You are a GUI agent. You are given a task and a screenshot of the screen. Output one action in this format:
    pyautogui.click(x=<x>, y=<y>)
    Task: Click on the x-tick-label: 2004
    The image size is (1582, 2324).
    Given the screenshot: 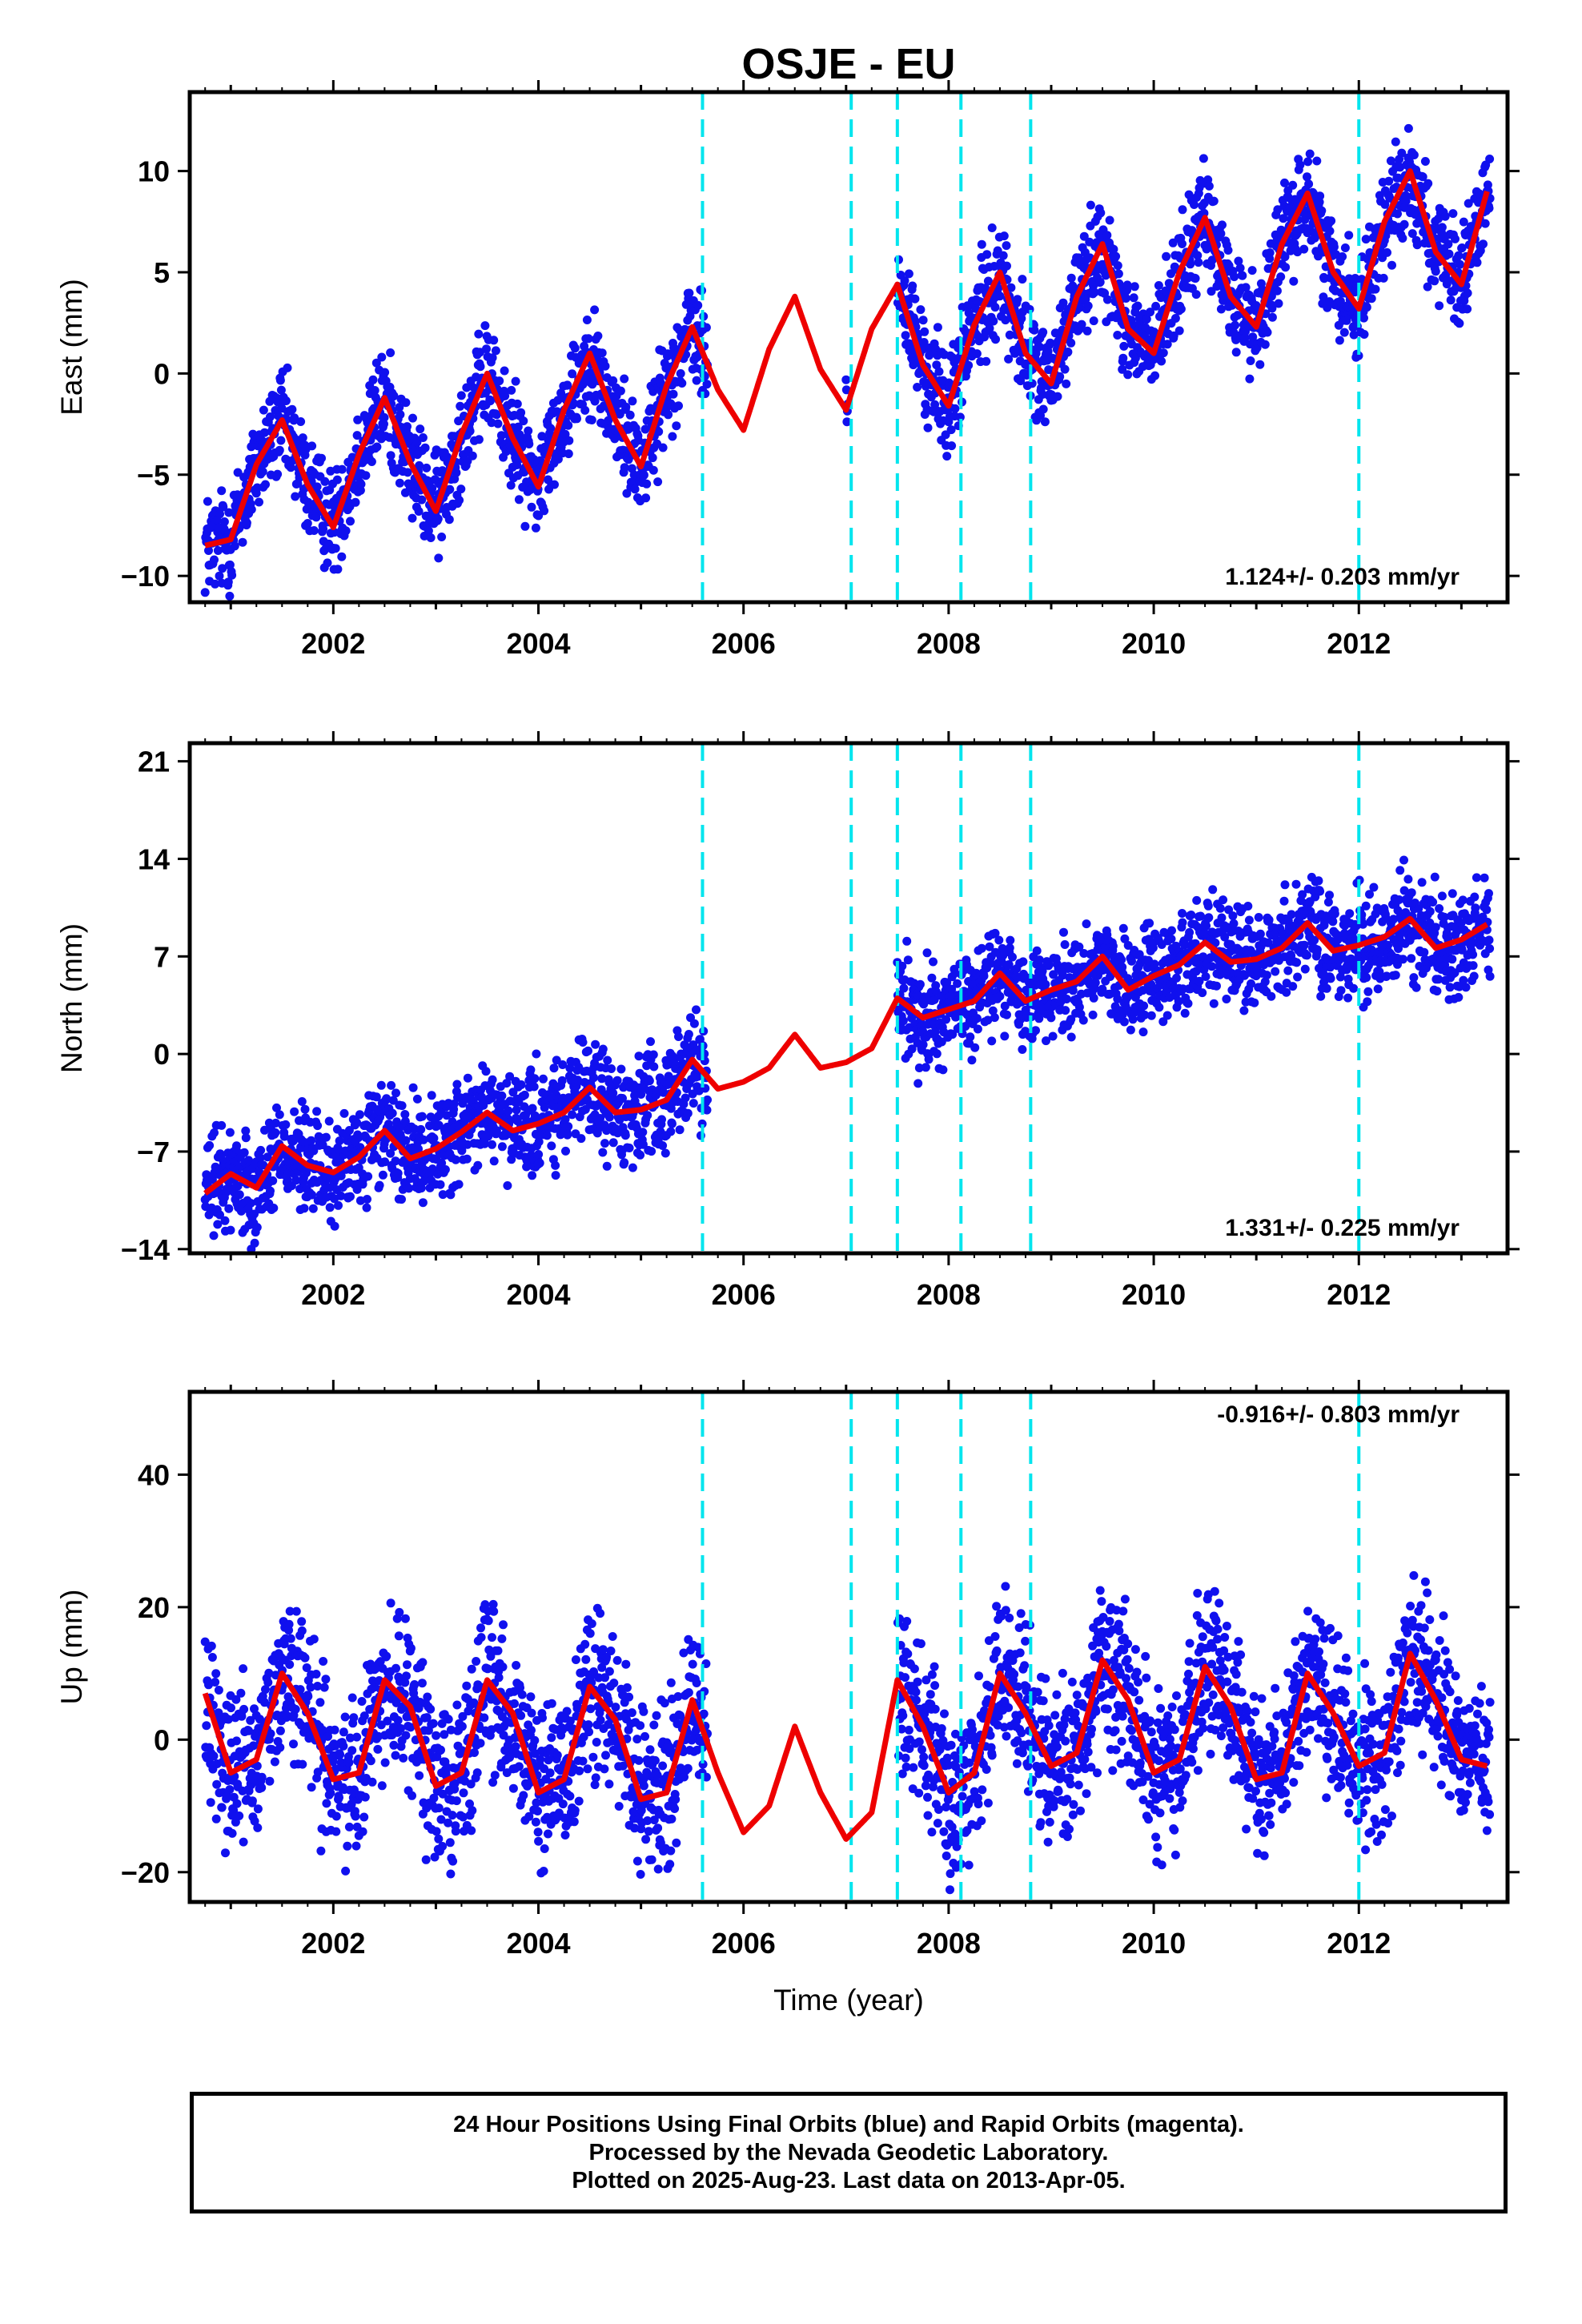 What is the action you would take?
    pyautogui.click(x=538, y=644)
    